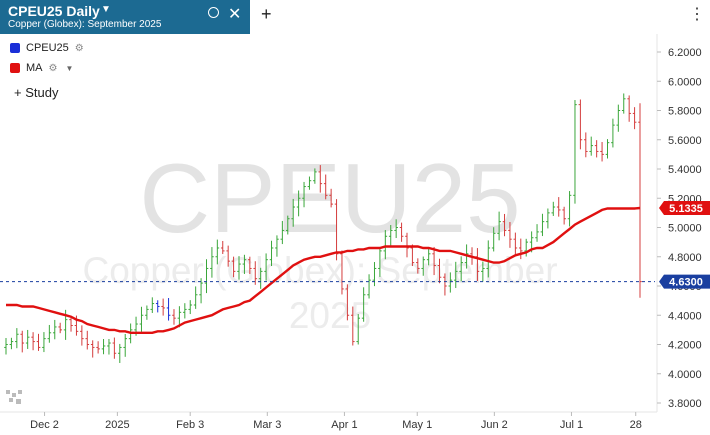  I want to click on legend: CPEU25 ⚙ MA ⚙ ▼, so click(47, 58).